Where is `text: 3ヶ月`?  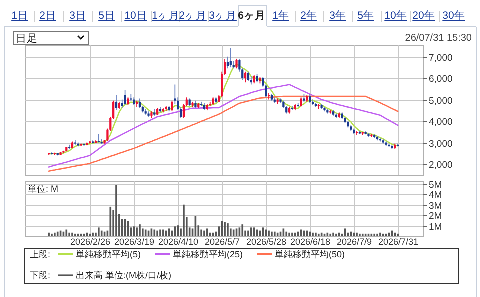 text: 3ヶ月 is located at coordinates (223, 16).